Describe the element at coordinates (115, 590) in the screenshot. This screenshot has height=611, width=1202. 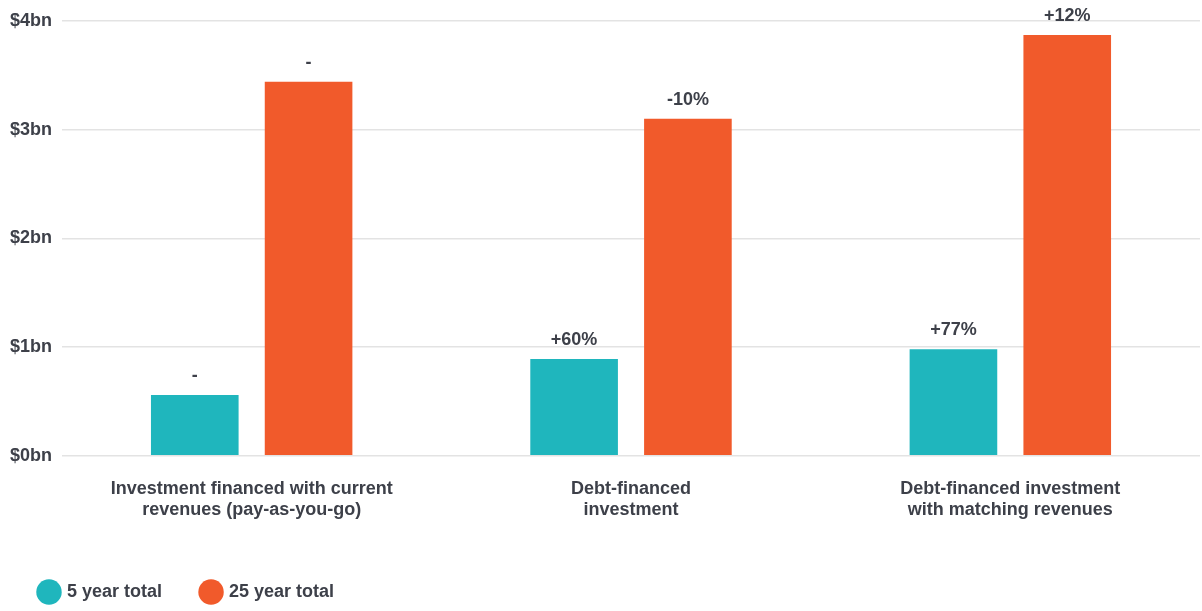
I see `legend-label: 5 year total` at that location.